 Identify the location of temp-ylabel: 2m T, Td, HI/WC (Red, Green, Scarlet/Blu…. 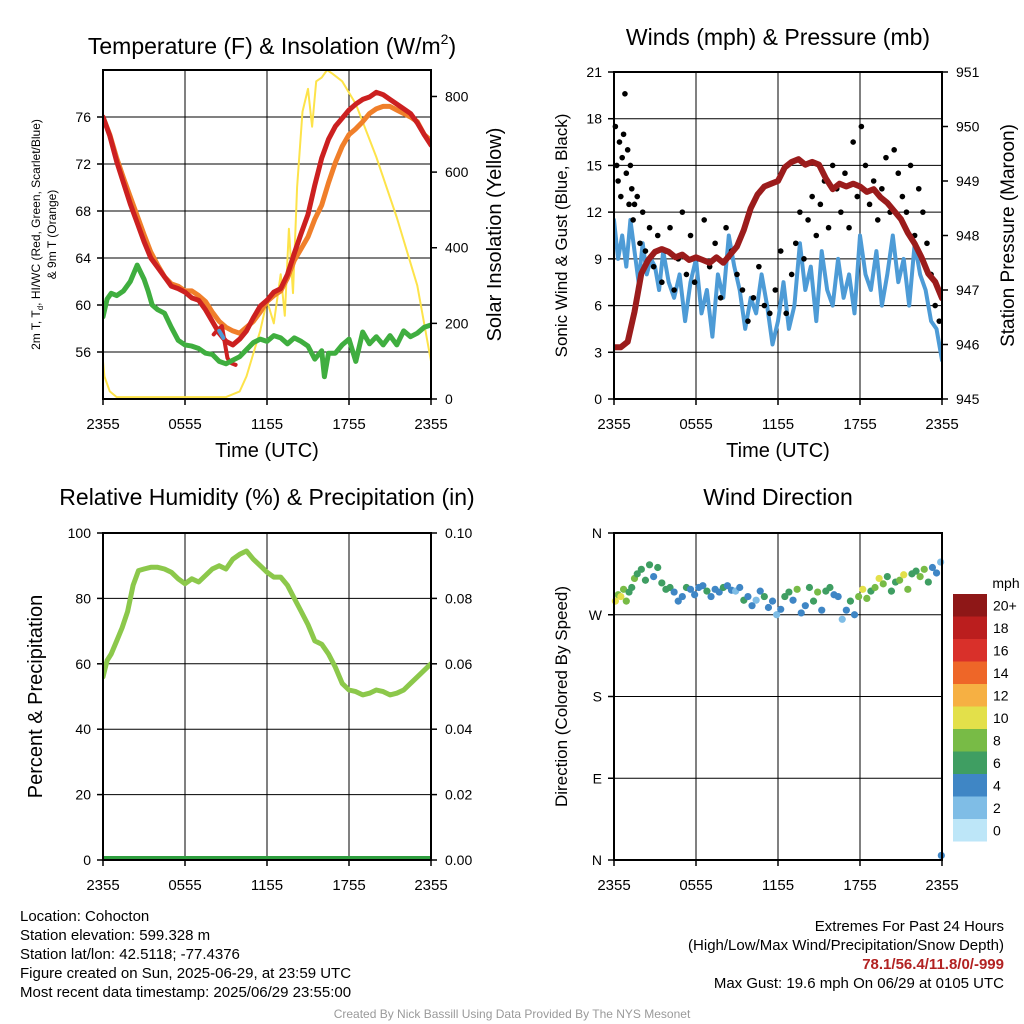
(37, 234).